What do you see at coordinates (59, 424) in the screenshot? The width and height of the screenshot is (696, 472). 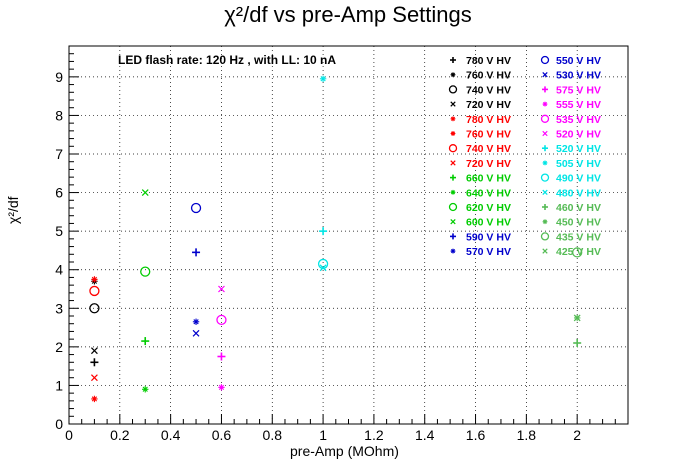 I see `y-tick-label: 0` at bounding box center [59, 424].